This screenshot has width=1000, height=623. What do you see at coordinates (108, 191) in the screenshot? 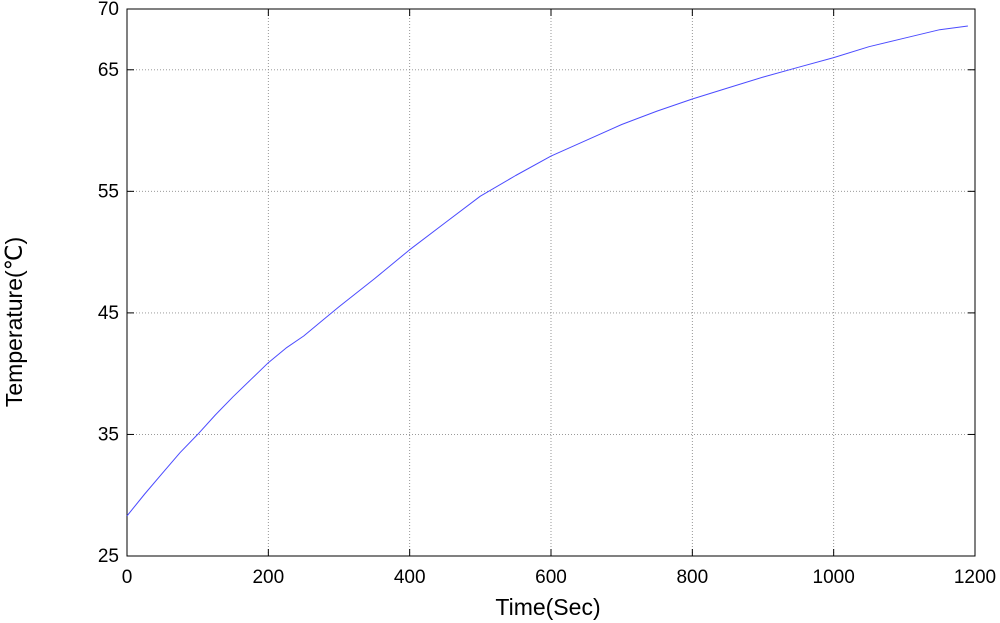
I see `y-tick-label: 55` at bounding box center [108, 191].